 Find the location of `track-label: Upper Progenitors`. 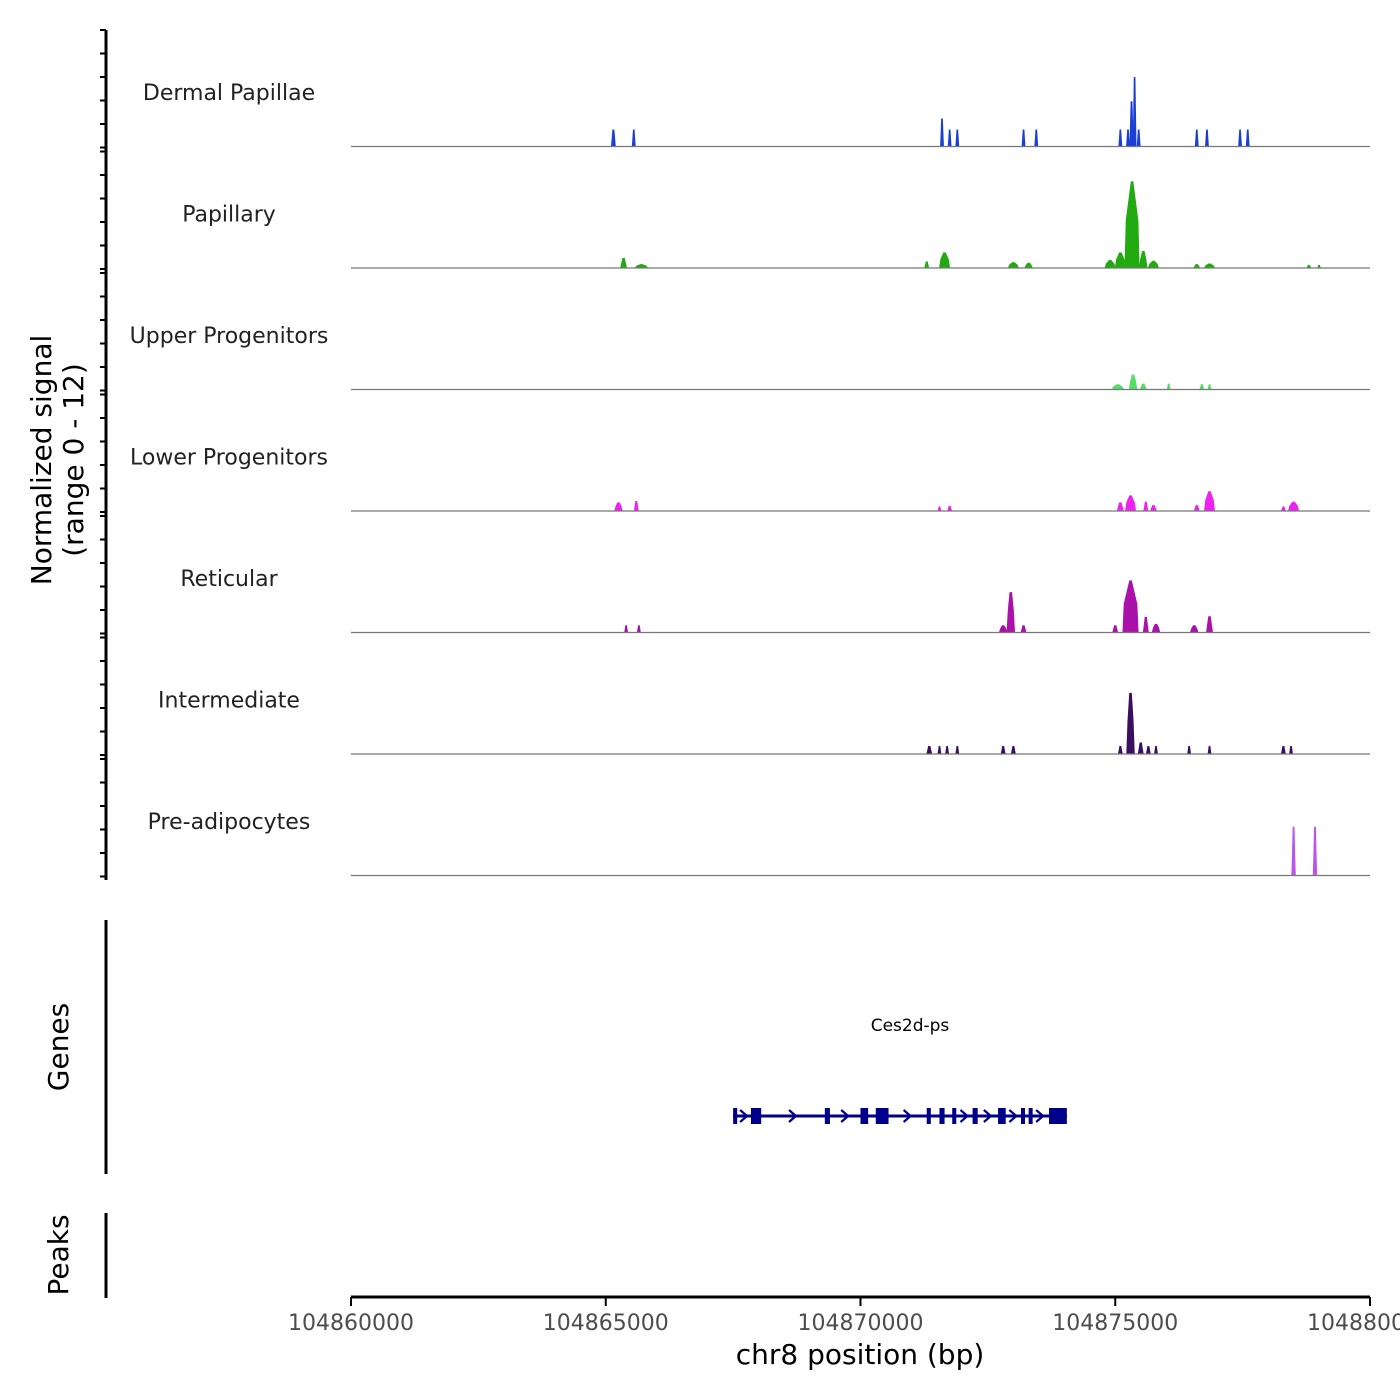

track-label: Upper Progenitors is located at coordinates (229, 336).